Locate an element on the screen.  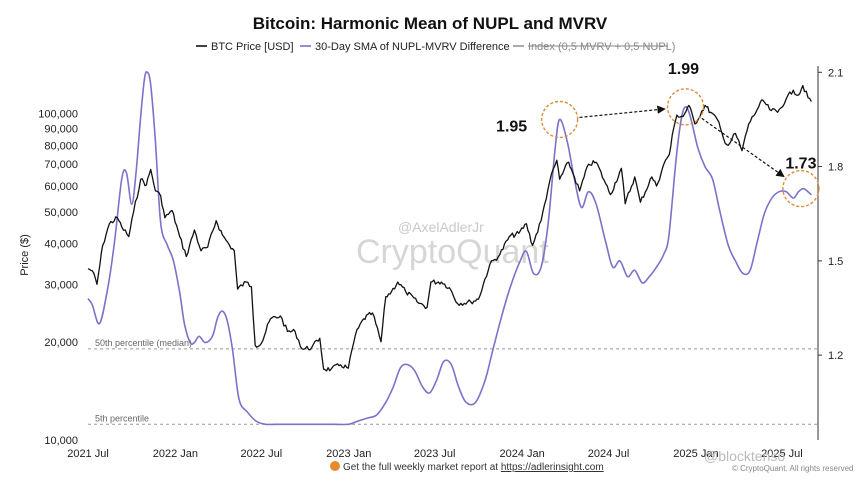
footer-link: https://adlerinsight.com is located at coordinates (552, 467).